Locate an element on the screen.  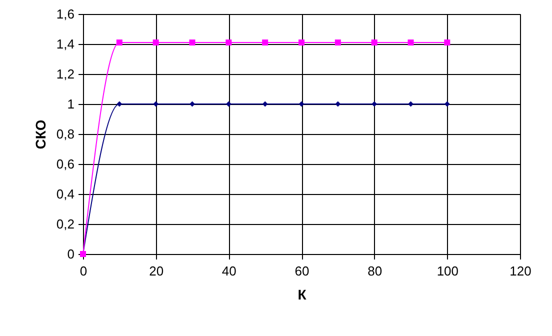
x-tick-label: 40 is located at coordinates (229, 271).